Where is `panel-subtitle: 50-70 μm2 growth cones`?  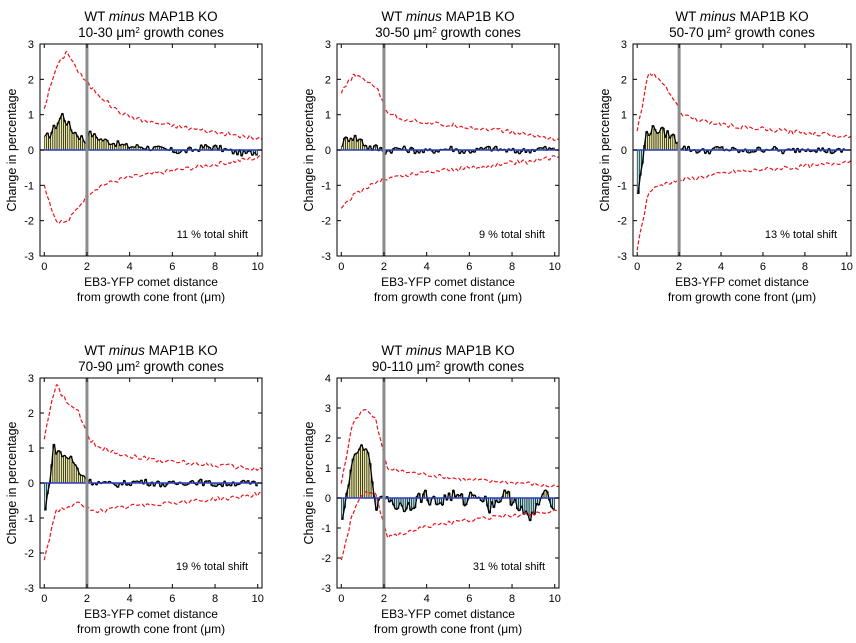 panel-subtitle: 50-70 μm2 growth cones is located at coordinates (742, 32).